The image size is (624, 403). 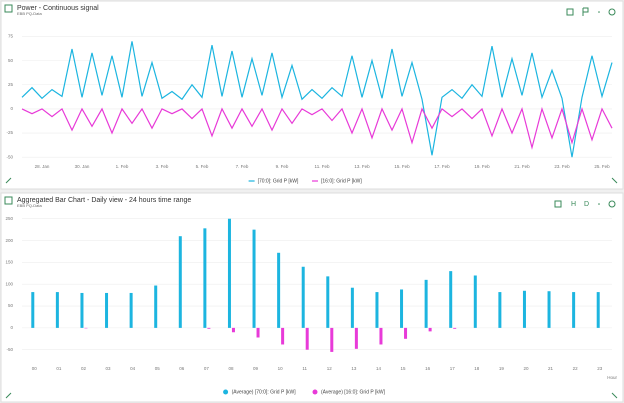 What do you see at coordinates (264, 392) in the screenshot?
I see `legend-label: (Average) [70:0]: Grid P [kW]` at bounding box center [264, 392].